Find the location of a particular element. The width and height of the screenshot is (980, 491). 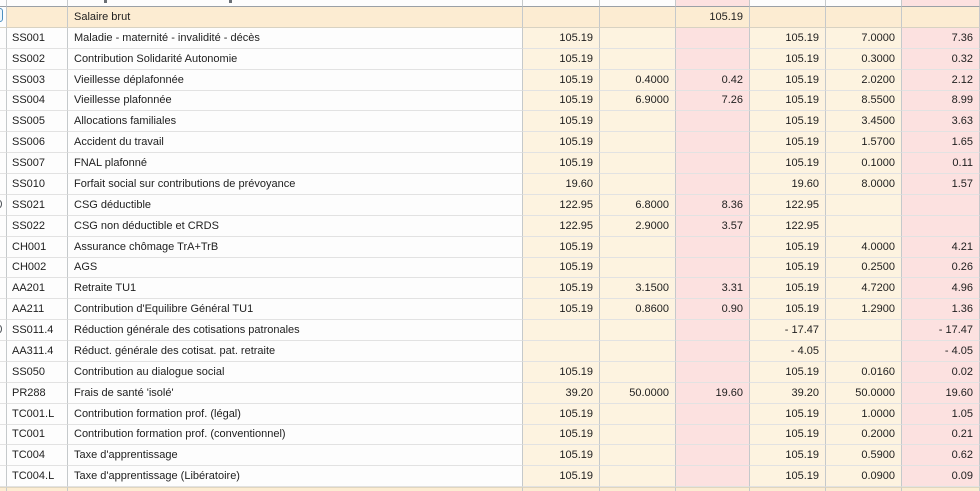

code-cell: AA211 is located at coordinates (37, 310).